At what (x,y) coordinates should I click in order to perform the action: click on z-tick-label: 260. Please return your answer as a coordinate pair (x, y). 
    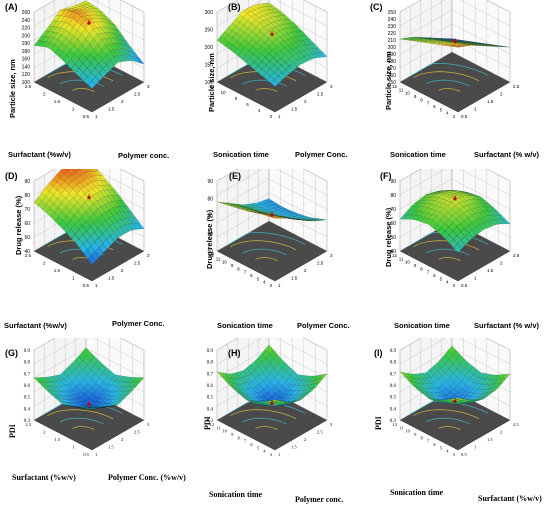
    Looking at the image, I should click on (26, 13).